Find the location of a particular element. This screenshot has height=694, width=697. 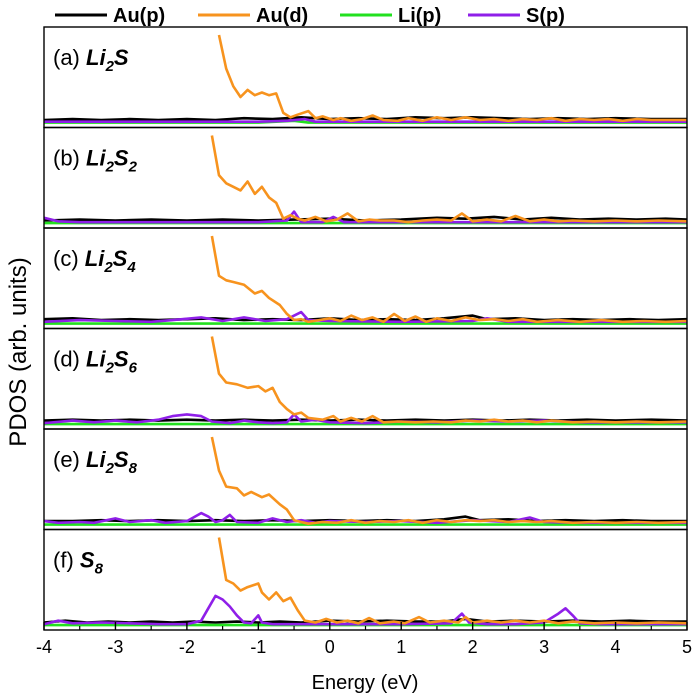

panel--f: (f) S8 is located at coordinates (365, 579).